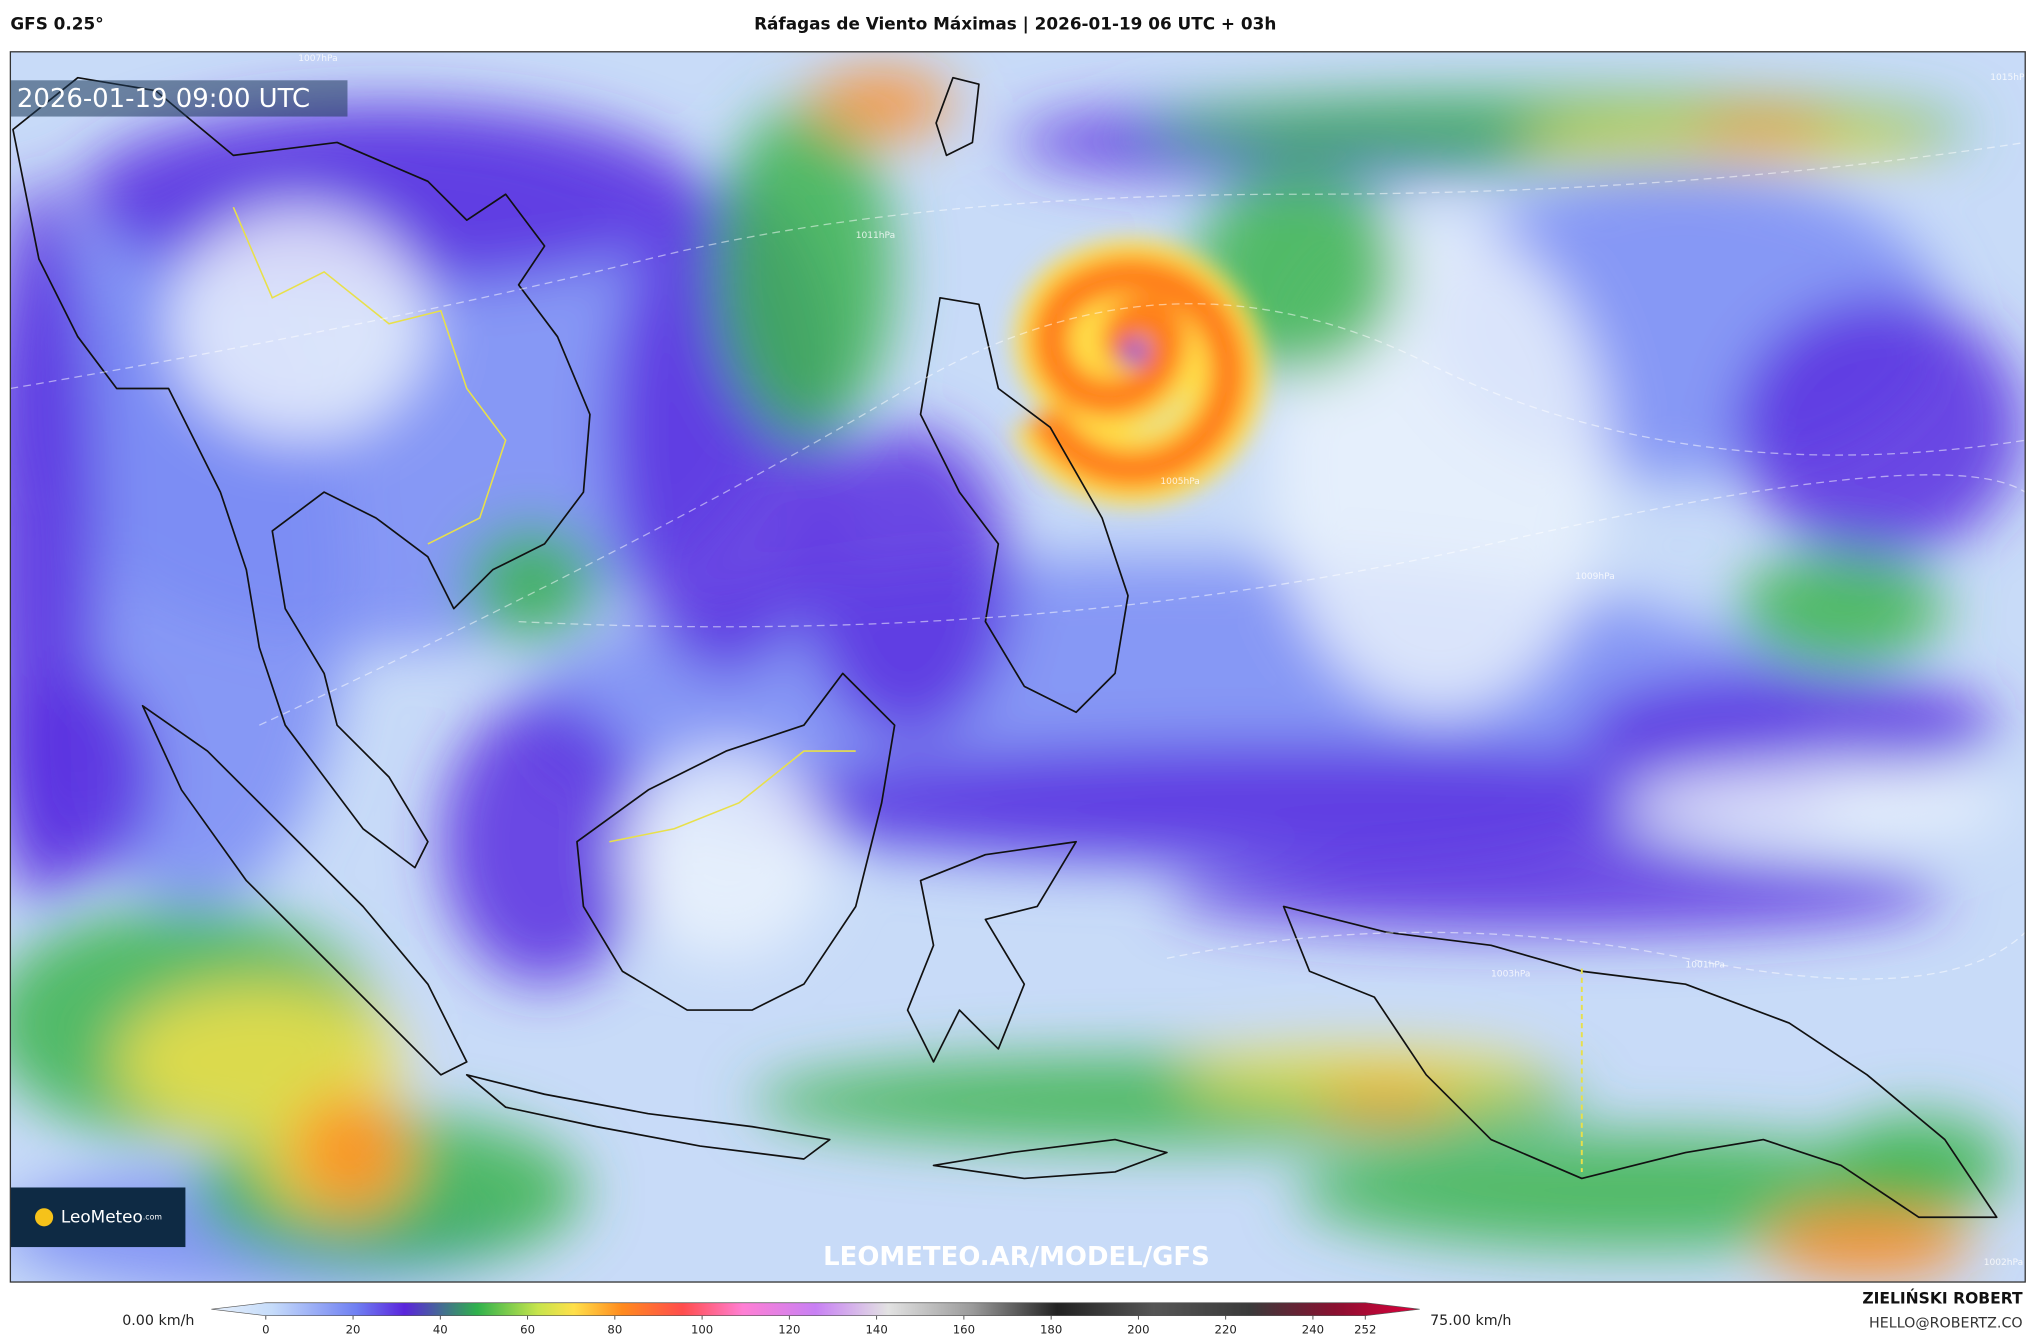  What do you see at coordinates (317, 59) in the screenshot?
I see `isobar-label: 1007hPa` at bounding box center [317, 59].